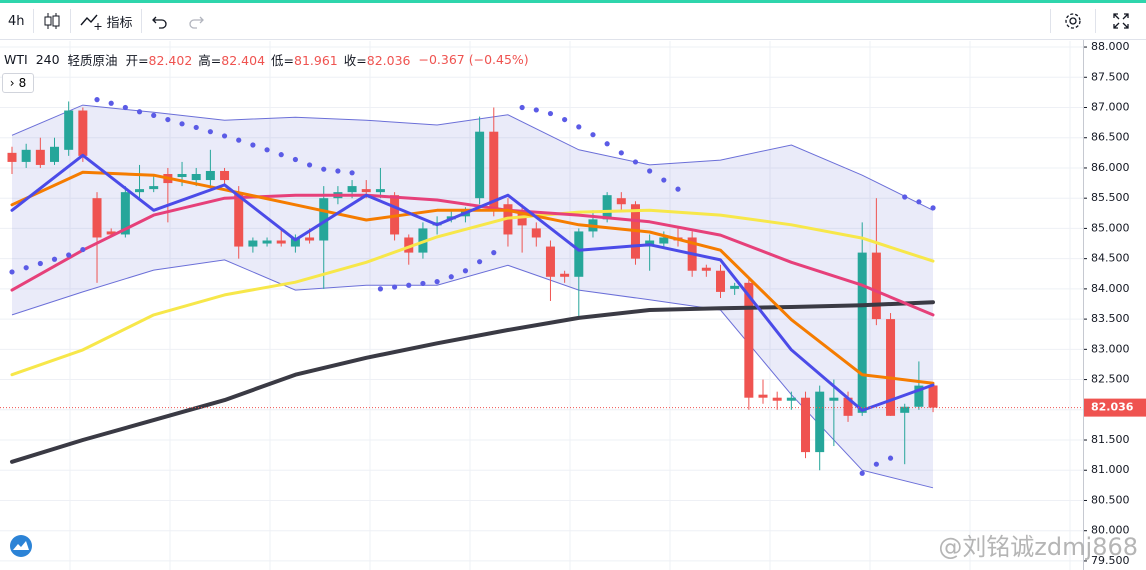 This screenshot has width=1146, height=570. What do you see at coordinates (170, 60) in the screenshot?
I see `ohlc-value: 82.402` at bounding box center [170, 60].